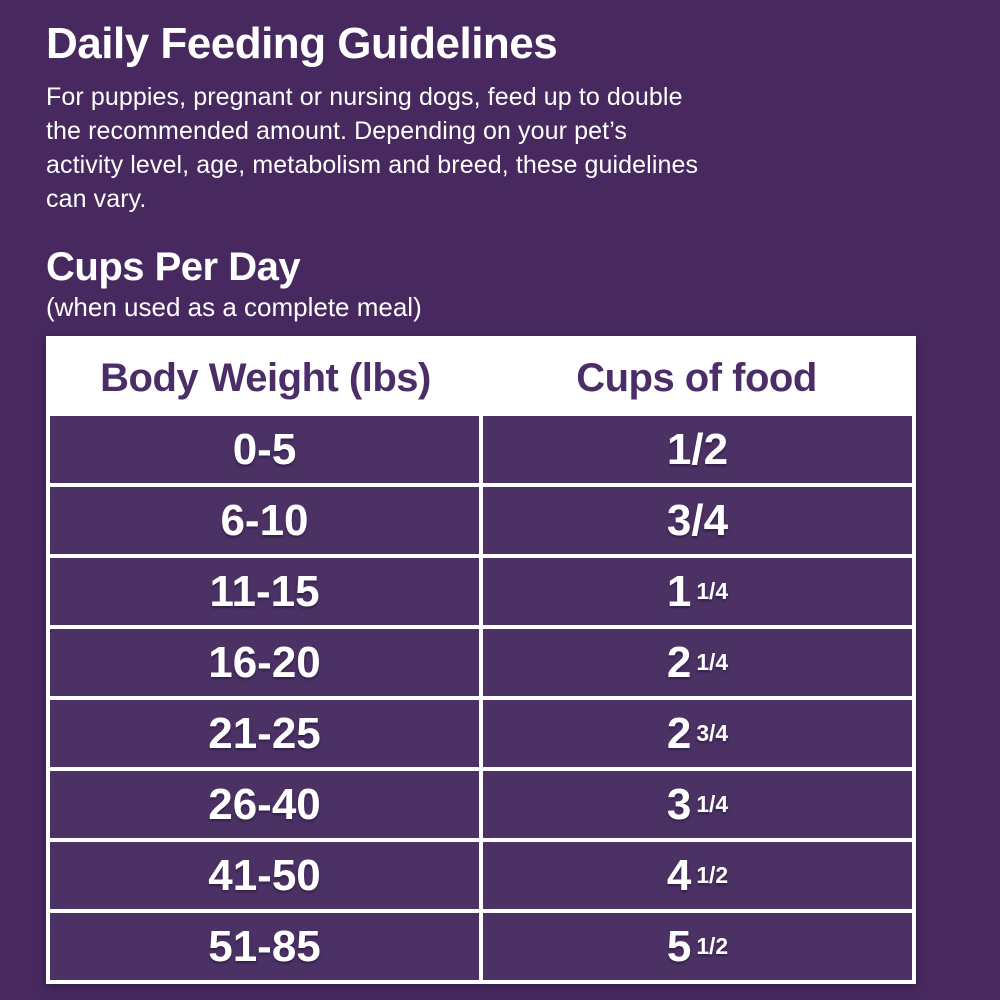  What do you see at coordinates (96, 199) in the screenshot?
I see `intro-text-line: can vary.` at bounding box center [96, 199].